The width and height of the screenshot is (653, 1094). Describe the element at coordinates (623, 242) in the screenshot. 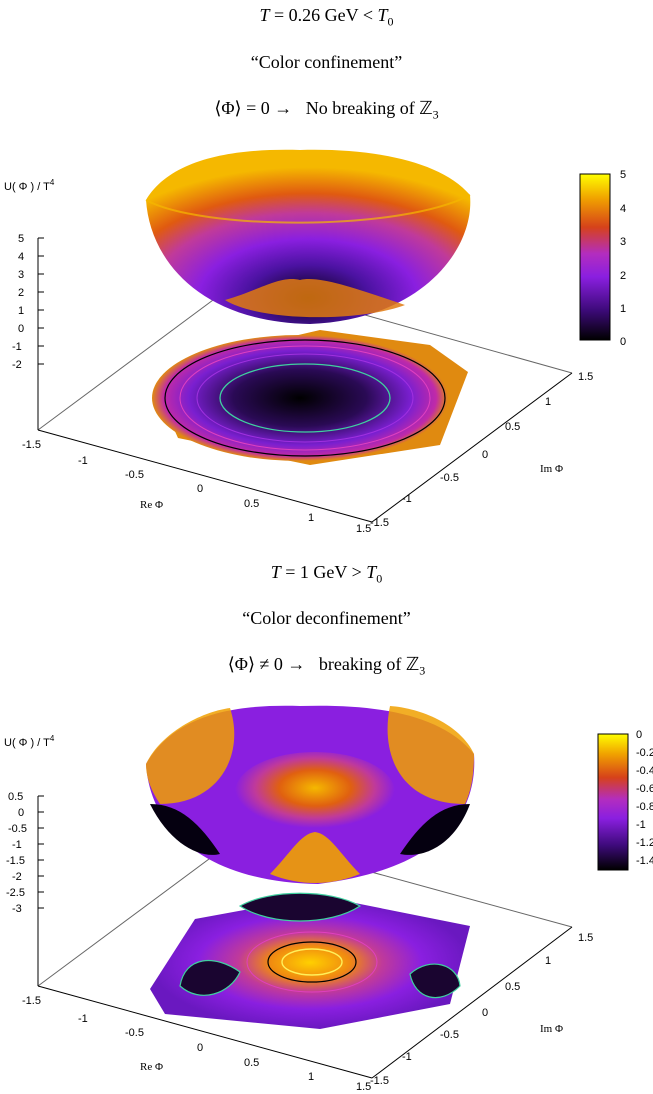

I see `colorbar-tick-label: 3` at that location.